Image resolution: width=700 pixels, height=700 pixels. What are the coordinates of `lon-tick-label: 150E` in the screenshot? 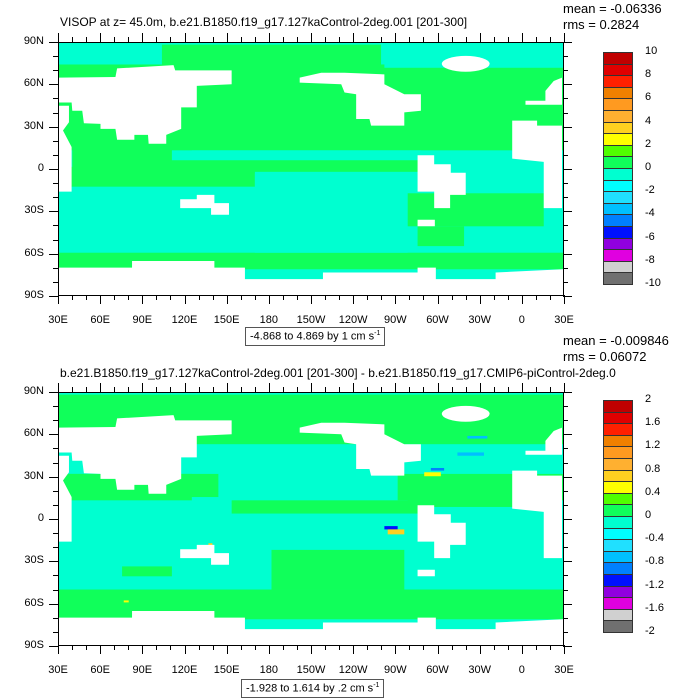 It's located at (226, 320).